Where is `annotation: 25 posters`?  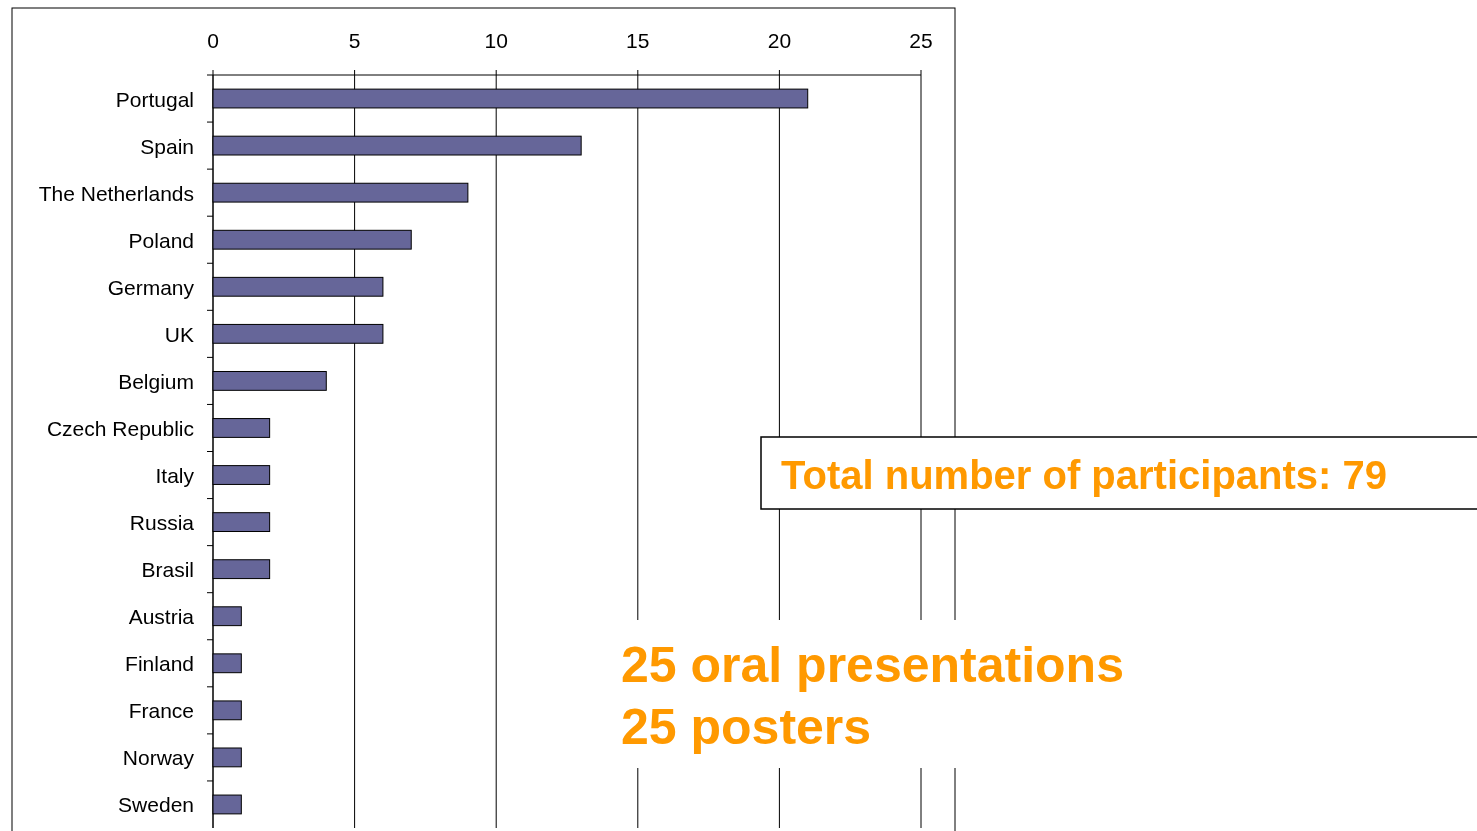 annotation: 25 posters is located at coordinates (746, 727).